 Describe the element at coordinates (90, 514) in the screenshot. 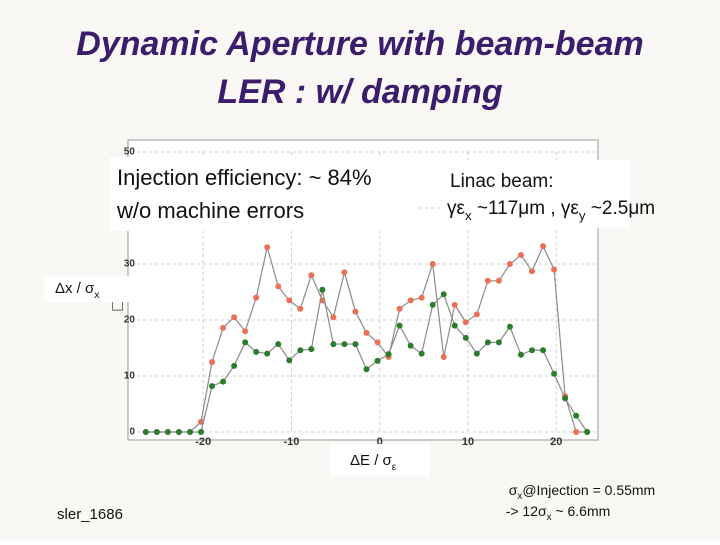

I see `footer: sler_1686` at that location.